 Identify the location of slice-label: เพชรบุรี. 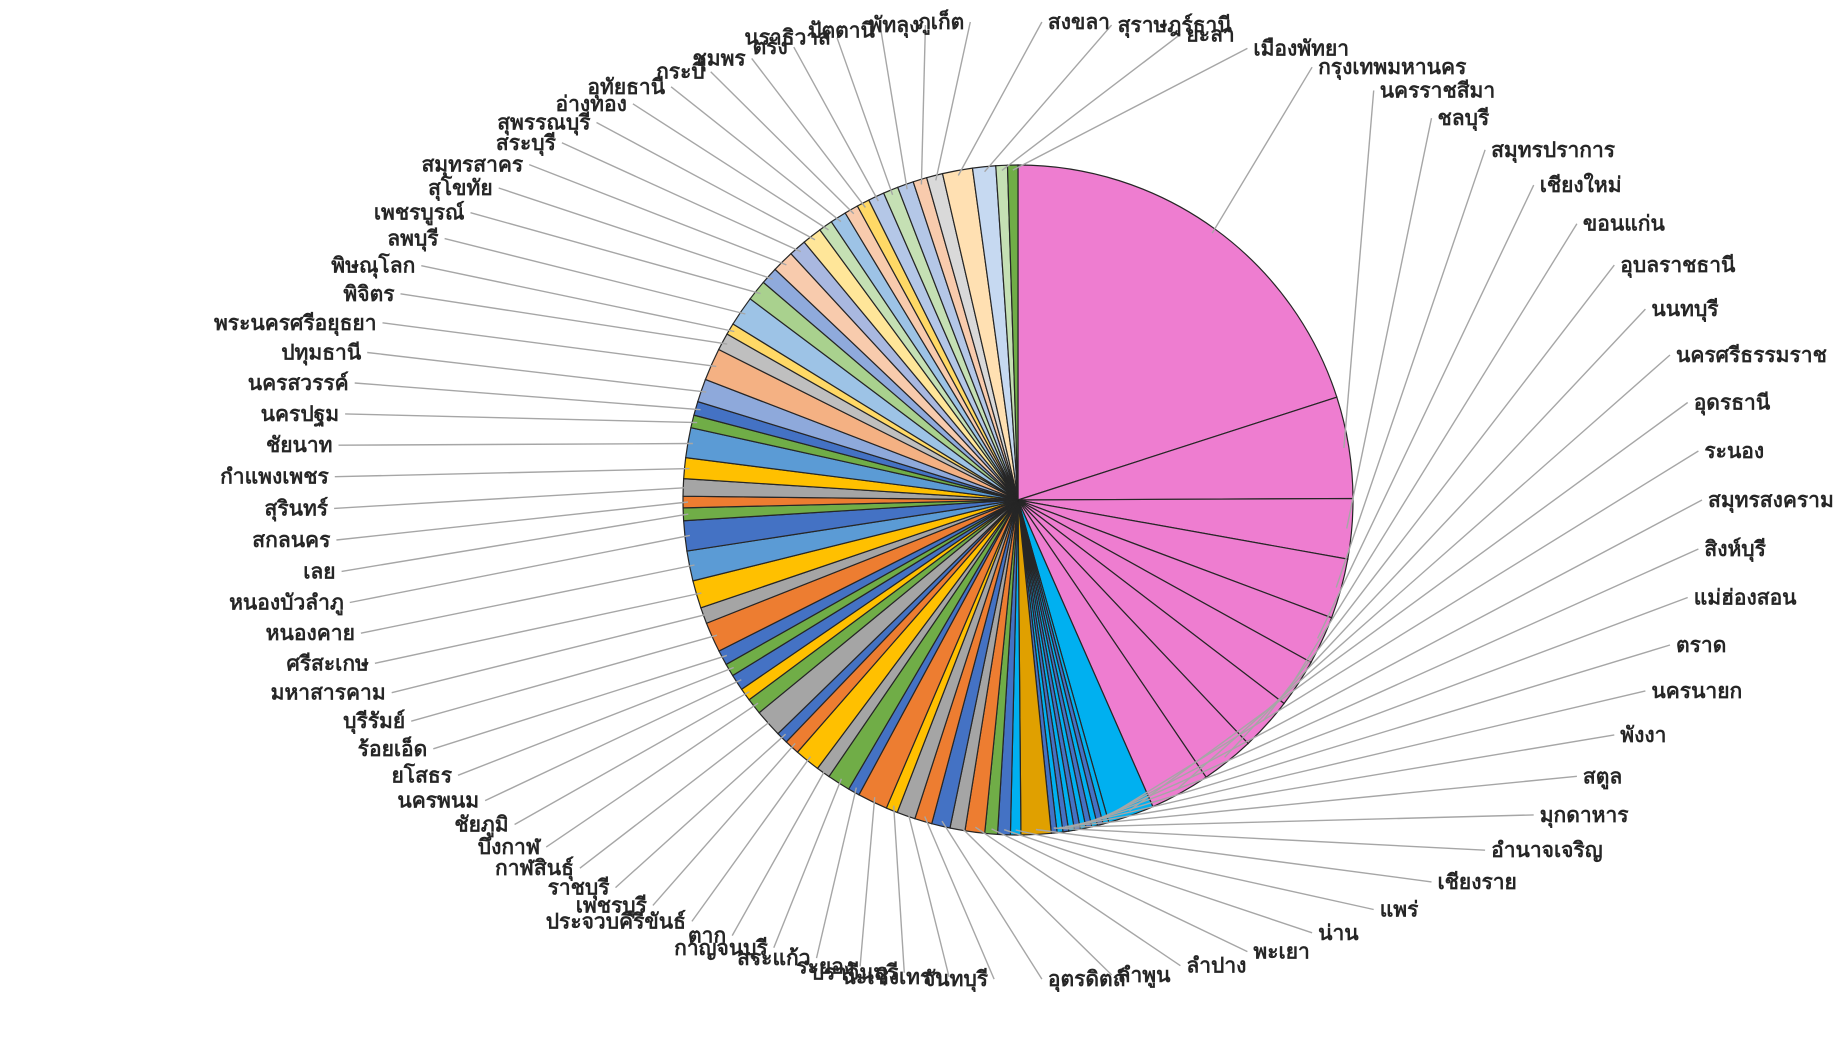
(612, 906).